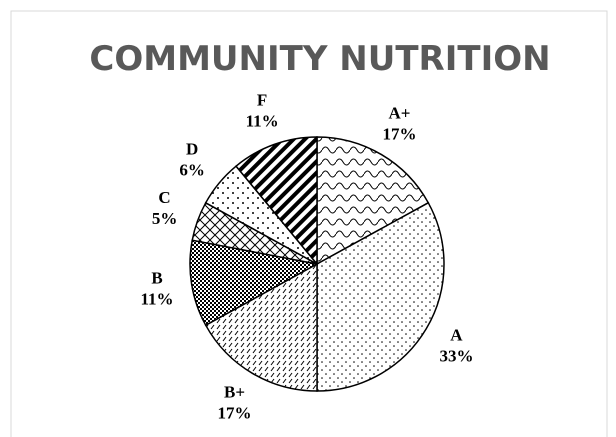 This screenshot has width=616, height=437. What do you see at coordinates (156, 277) in the screenshot?
I see `slice-category-label: B` at bounding box center [156, 277].